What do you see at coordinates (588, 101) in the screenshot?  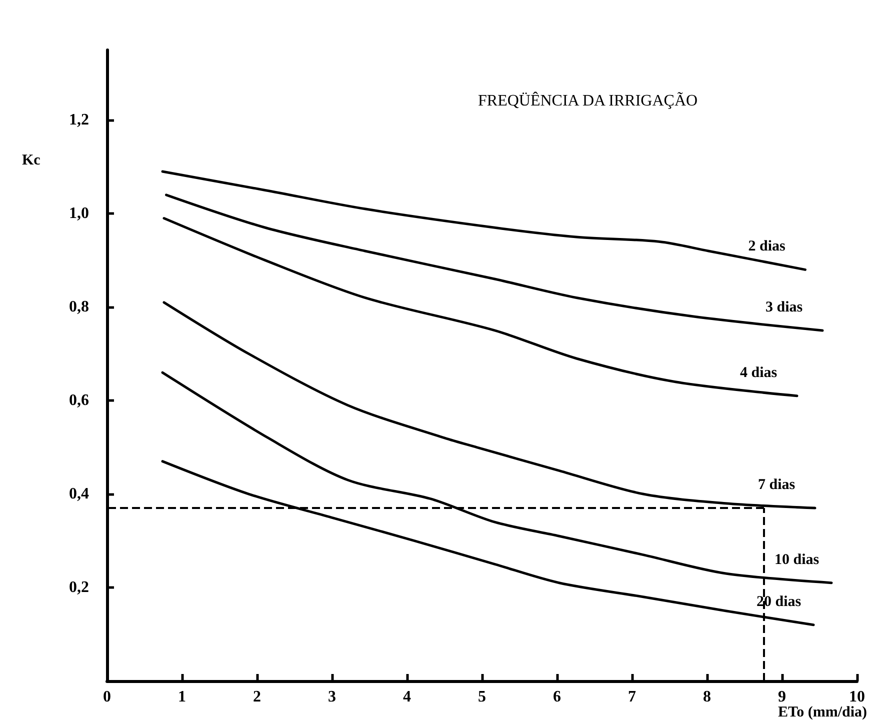 I see `text: FREQÜÊNCIA DA IRRIGAÇÃO` at bounding box center [588, 101].